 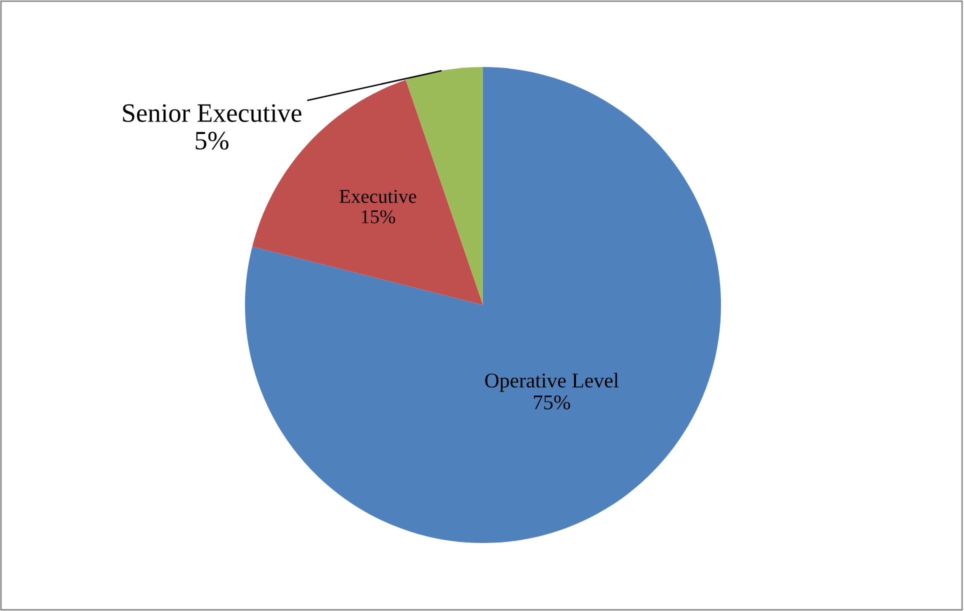 What do you see at coordinates (212, 141) in the screenshot?
I see `data-label: 5%` at bounding box center [212, 141].